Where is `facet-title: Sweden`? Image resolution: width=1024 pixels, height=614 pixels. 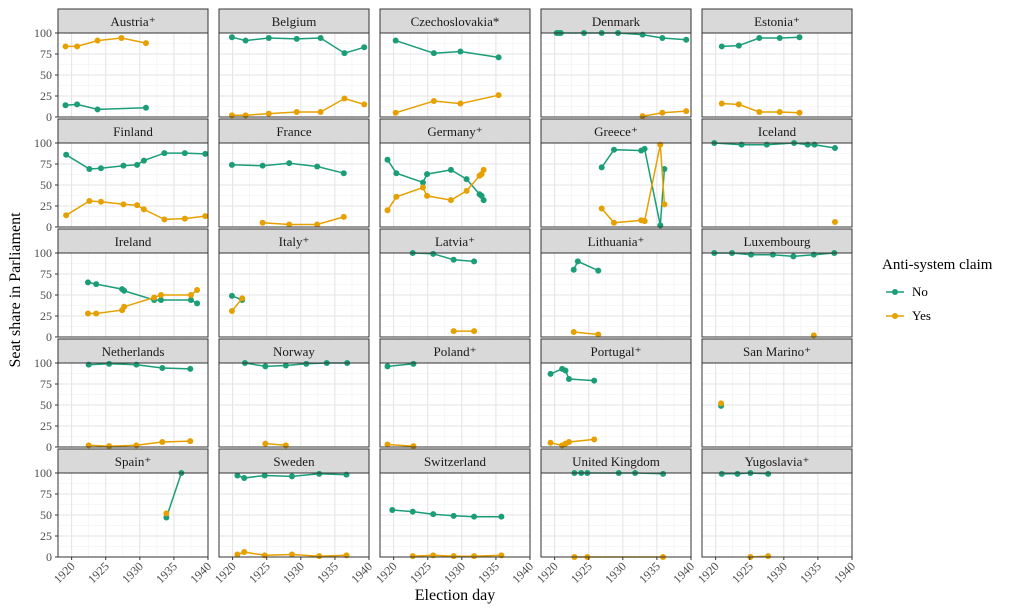
facet-title: Sweden is located at coordinates (294, 461).